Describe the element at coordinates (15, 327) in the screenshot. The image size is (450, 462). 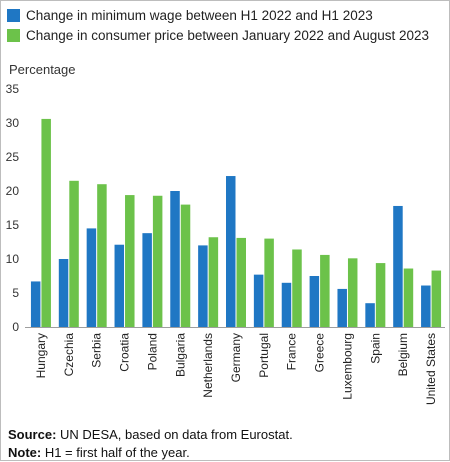
I see `y-tick-label: 0` at that location.